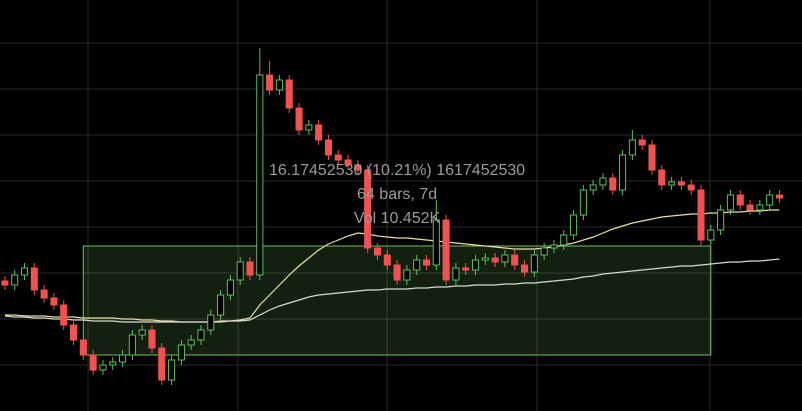 The image size is (802, 411). What do you see at coordinates (397, 170) in the screenshot?
I see `measure-label: 16.17452530 (10.21%) 1617452530` at bounding box center [397, 170].